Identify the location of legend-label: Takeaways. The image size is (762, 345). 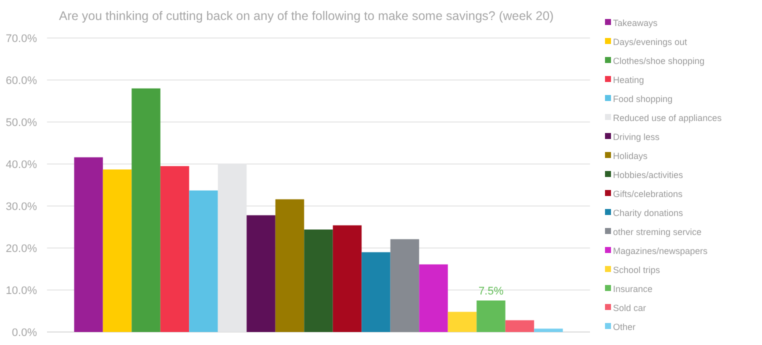
(635, 23).